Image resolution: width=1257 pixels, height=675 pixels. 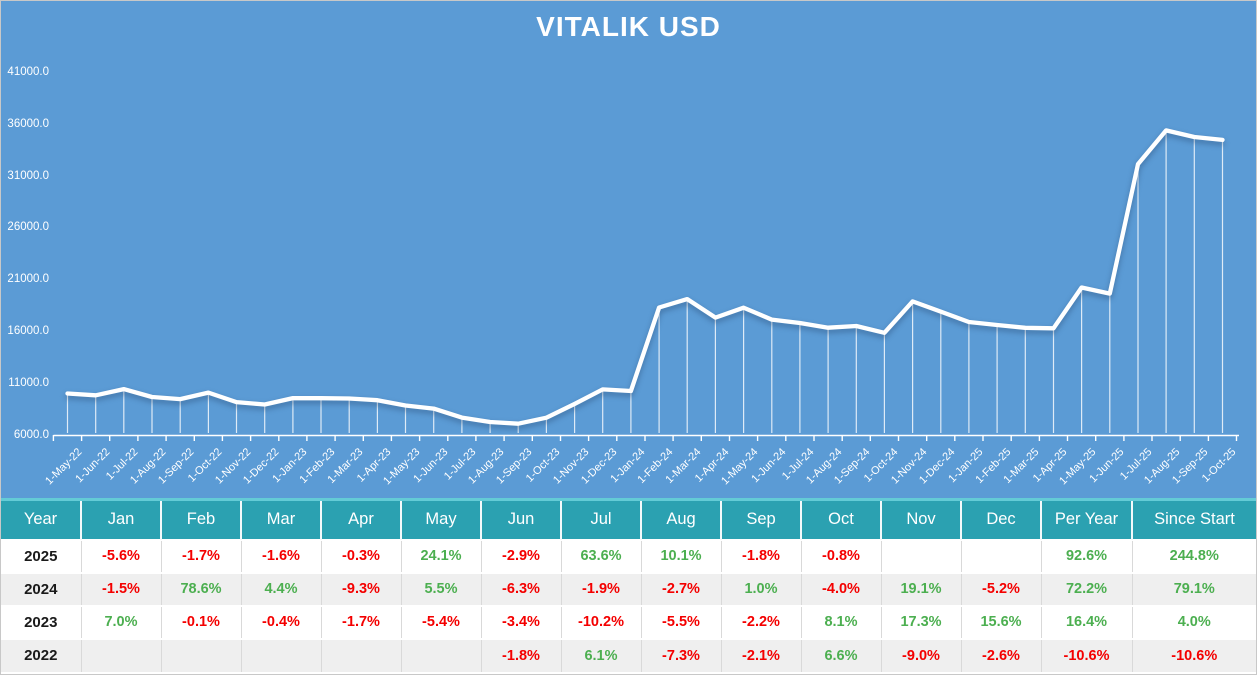 What do you see at coordinates (1193, 556) in the screenshot?
I see `return-value-cell: 244.8%` at bounding box center [1193, 556].